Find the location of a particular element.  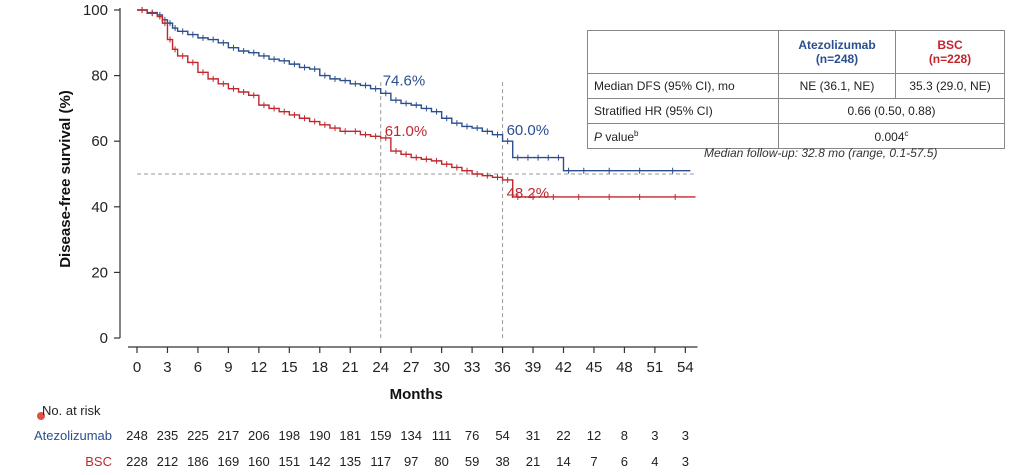

x-tick-label: 21 is located at coordinates (350, 367).